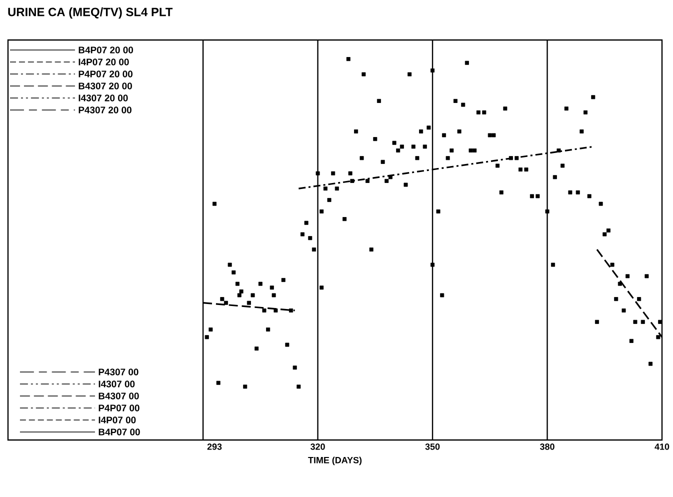 The height and width of the screenshot is (497, 673). Describe the element at coordinates (103, 62) in the screenshot. I see `annotation: I4P07 20 00` at that location.